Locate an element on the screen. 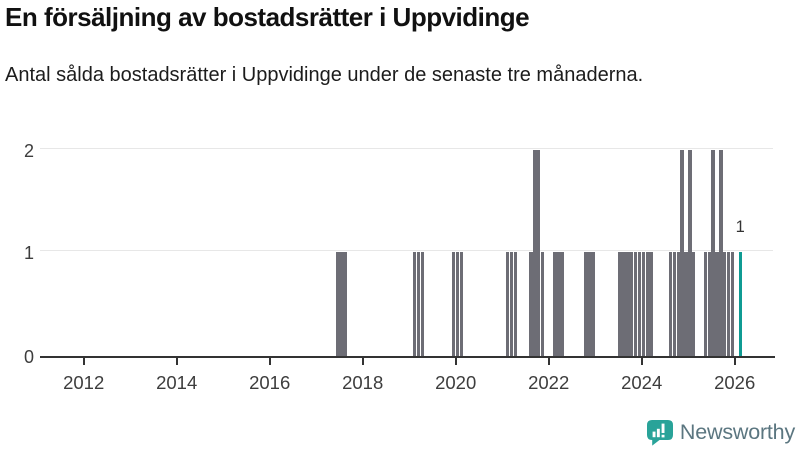  newsworthy-logo: Newsworthy is located at coordinates (720, 432).